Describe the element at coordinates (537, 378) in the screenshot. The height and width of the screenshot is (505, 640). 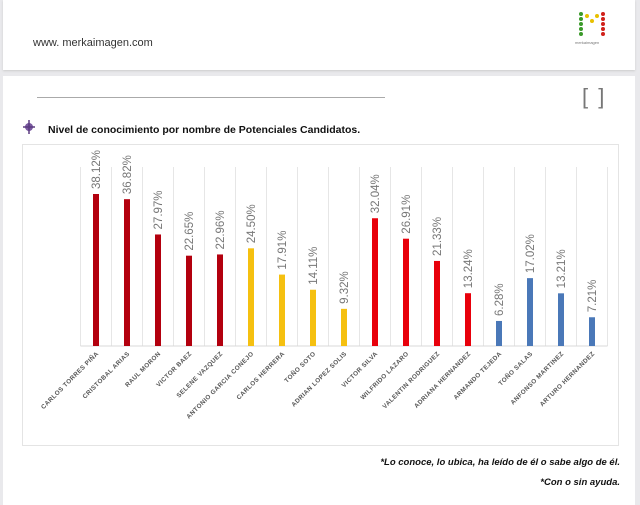
I see `category-label: ANFONSO MARTINEZ` at that location.